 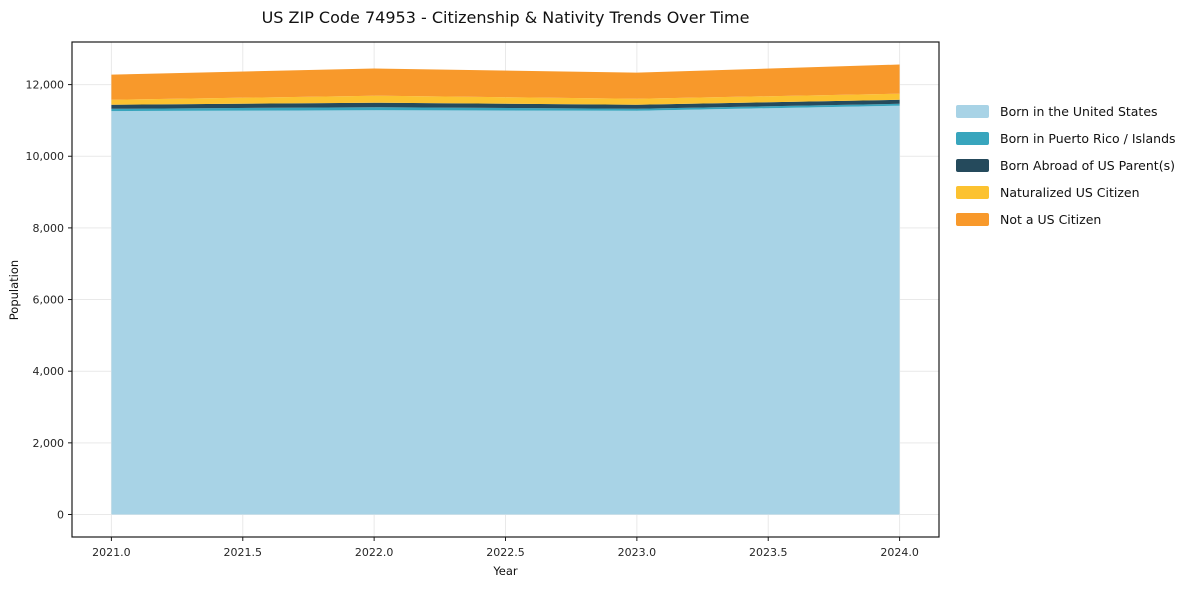 I want to click on legend-item: Born in the United States, so click(x=1066, y=111).